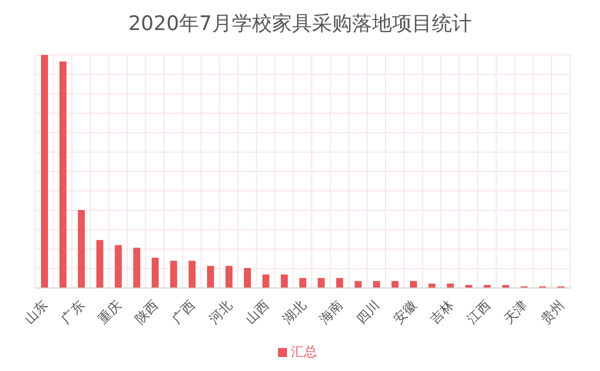 Image resolution: width=600 pixels, height=371 pixels. Describe the element at coordinates (405, 313) in the screenshot. I see `x-tick-label: 安徽` at that location.